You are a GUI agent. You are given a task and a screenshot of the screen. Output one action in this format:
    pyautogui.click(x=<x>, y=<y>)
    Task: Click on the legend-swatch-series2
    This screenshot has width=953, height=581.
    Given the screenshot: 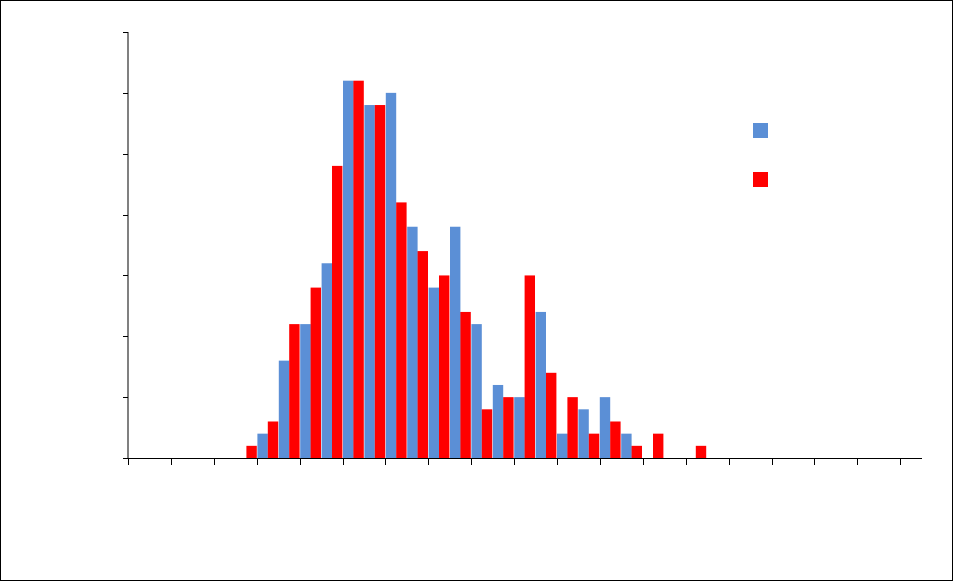 What is the action you would take?
    pyautogui.click(x=760, y=179)
    